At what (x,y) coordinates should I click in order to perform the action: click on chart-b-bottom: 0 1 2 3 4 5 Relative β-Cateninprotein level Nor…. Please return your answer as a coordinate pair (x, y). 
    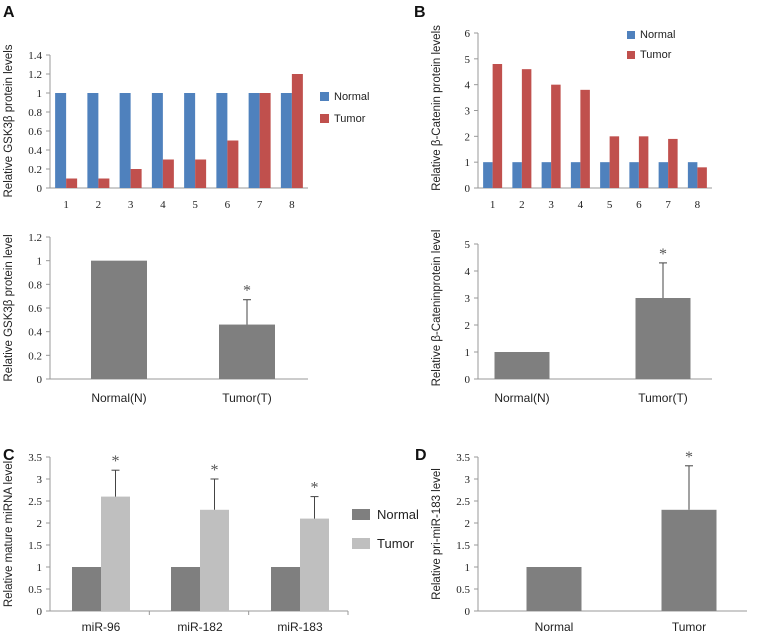
    Looking at the image, I should click on (571, 317).